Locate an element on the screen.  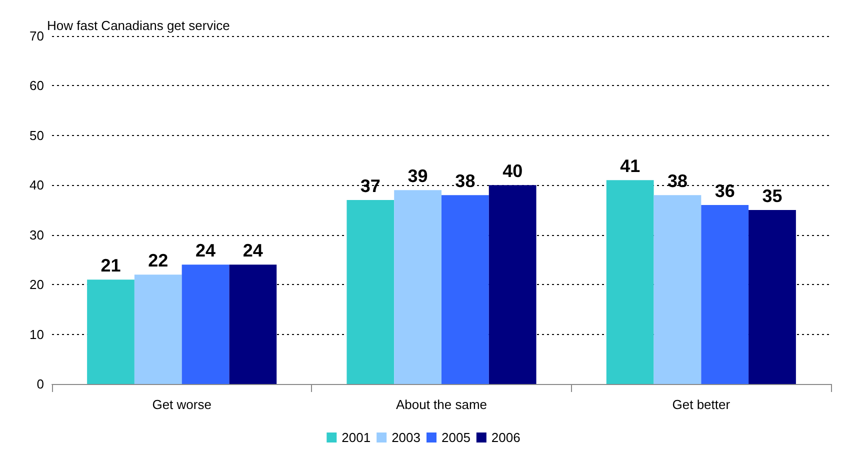
y-tick-label: 70 is located at coordinates (37, 36).